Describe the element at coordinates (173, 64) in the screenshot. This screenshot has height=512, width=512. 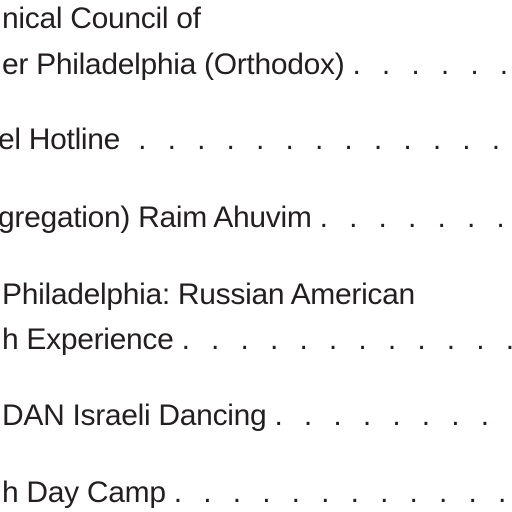
I see `entry-text: er Philadelphia (Orthodox)` at that location.